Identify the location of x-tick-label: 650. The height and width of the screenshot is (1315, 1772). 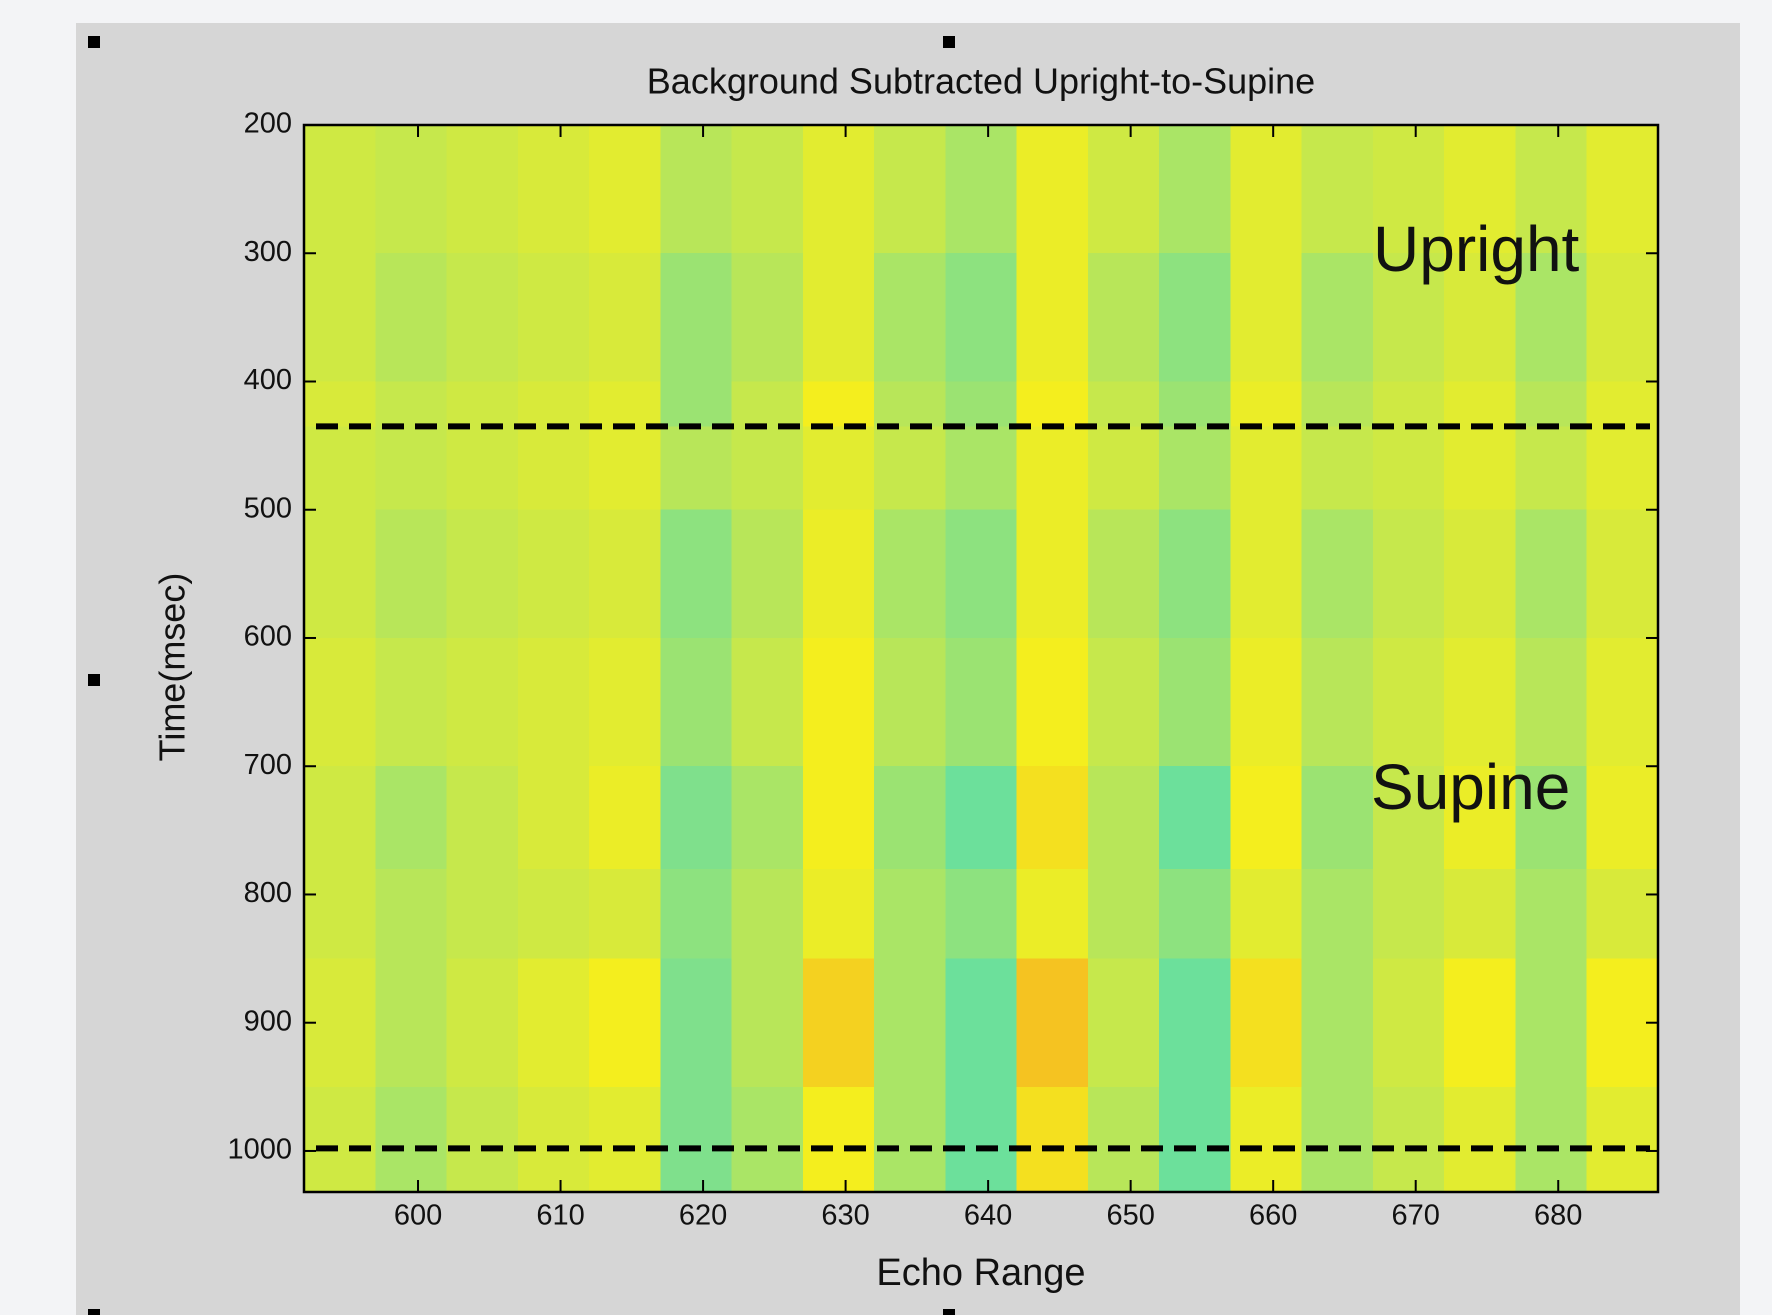
(1130, 1216).